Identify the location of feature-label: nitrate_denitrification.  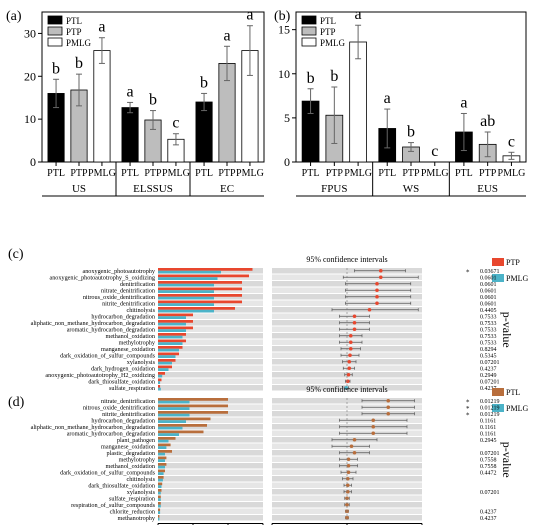
(128, 401).